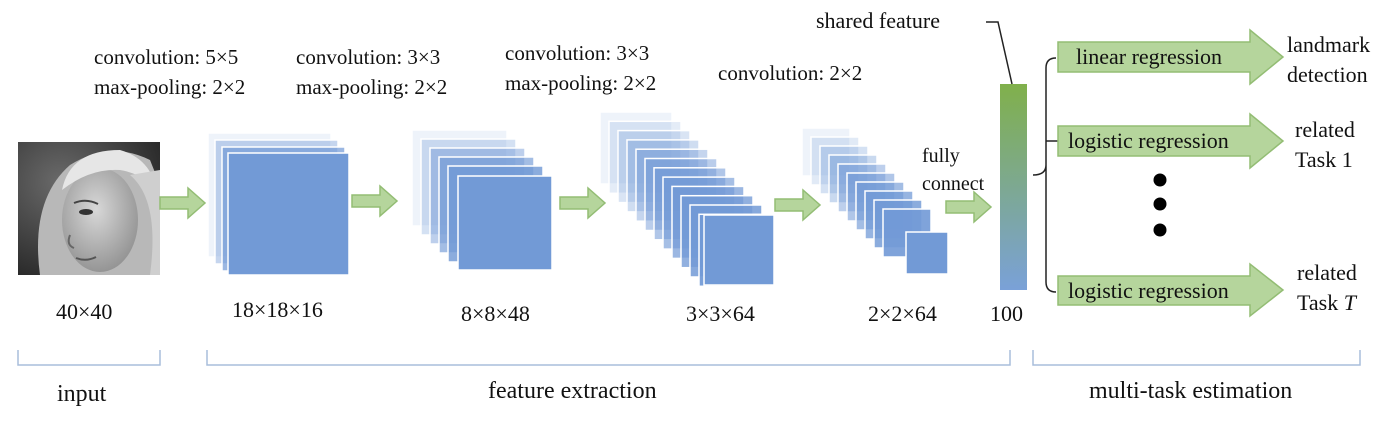  Describe the element at coordinates (277, 309) in the screenshot. I see `layer1-size-label: 18×18×16` at that location.